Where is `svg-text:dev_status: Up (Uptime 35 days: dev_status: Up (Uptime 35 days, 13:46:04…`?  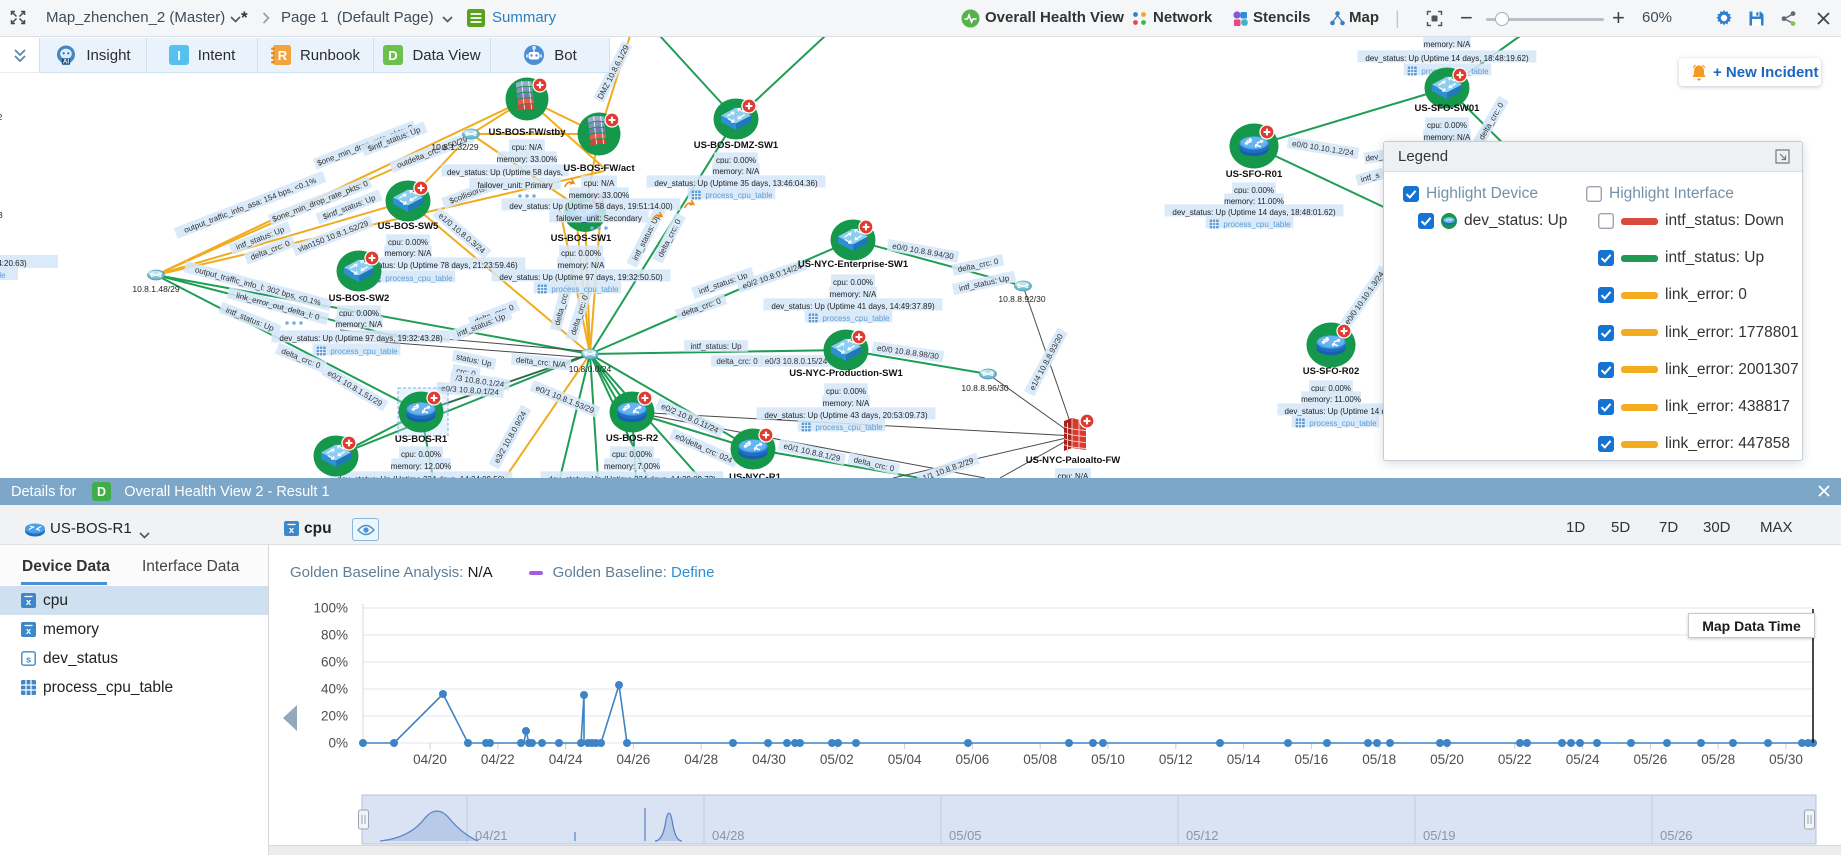
svg-text:dev_status: Up (Uptime 35 days: dev_status: Up (Uptime 35 days, 13:46:04… is located at coordinates (736, 183).